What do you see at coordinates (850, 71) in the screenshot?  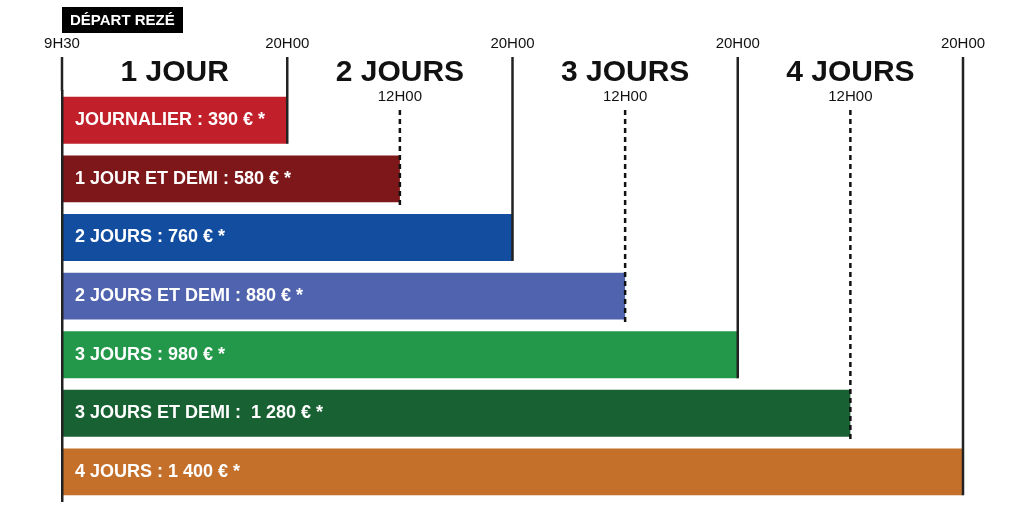 I see `annotation: 4 JOURS` at bounding box center [850, 71].